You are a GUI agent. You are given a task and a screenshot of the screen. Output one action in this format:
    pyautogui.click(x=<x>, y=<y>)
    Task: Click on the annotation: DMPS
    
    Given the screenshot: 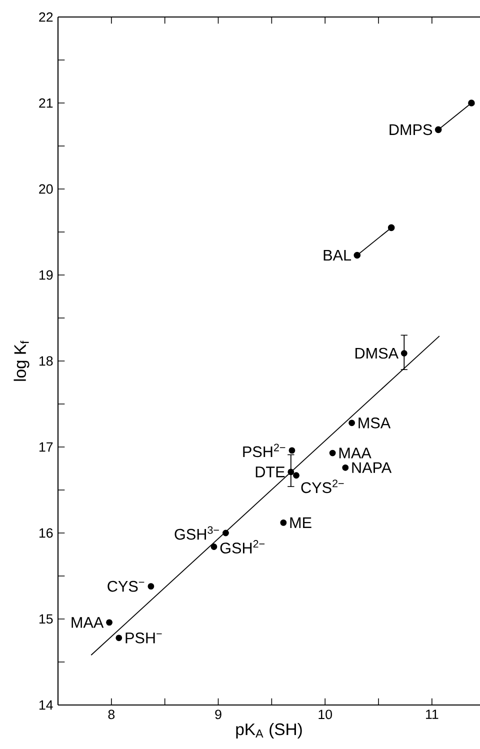 What is the action you would take?
    pyautogui.click(x=411, y=130)
    